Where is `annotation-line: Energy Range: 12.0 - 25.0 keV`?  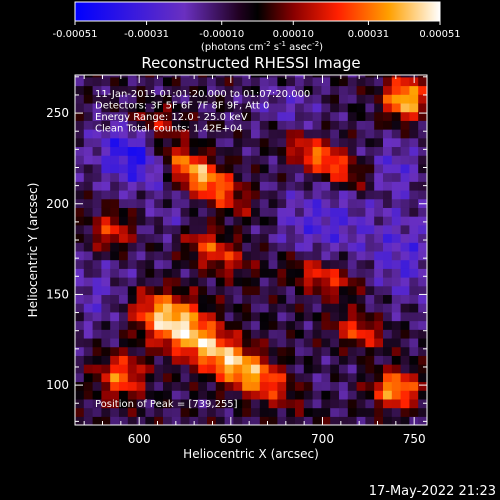 annotation-line: Energy Range: 12.0 - 25.0 keV is located at coordinates (171, 117).